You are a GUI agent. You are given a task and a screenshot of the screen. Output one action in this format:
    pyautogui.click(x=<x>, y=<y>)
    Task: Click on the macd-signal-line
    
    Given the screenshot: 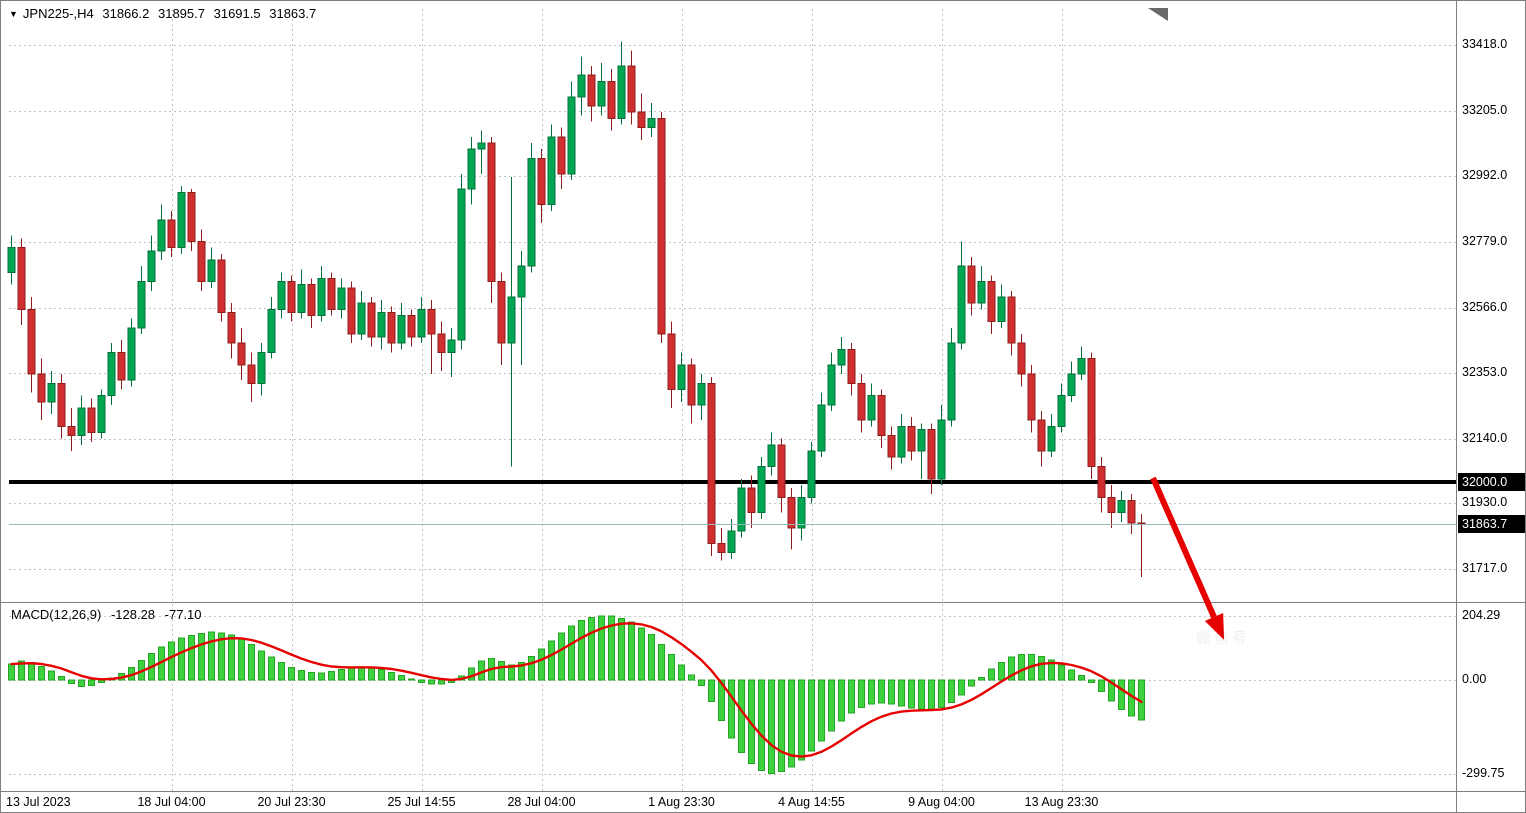 What is the action you would take?
    pyautogui.click(x=576, y=690)
    